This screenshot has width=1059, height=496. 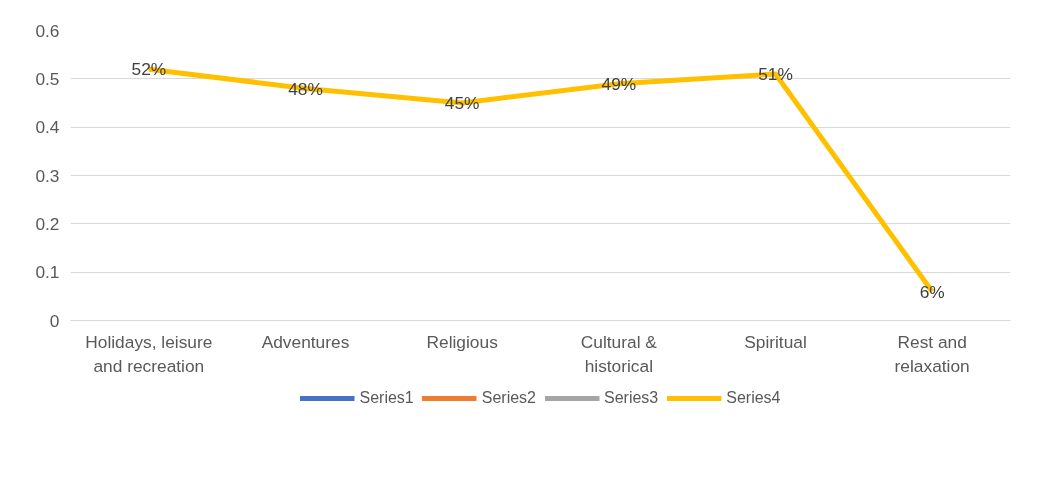 I want to click on x-tick-label: Religious, so click(x=462, y=341).